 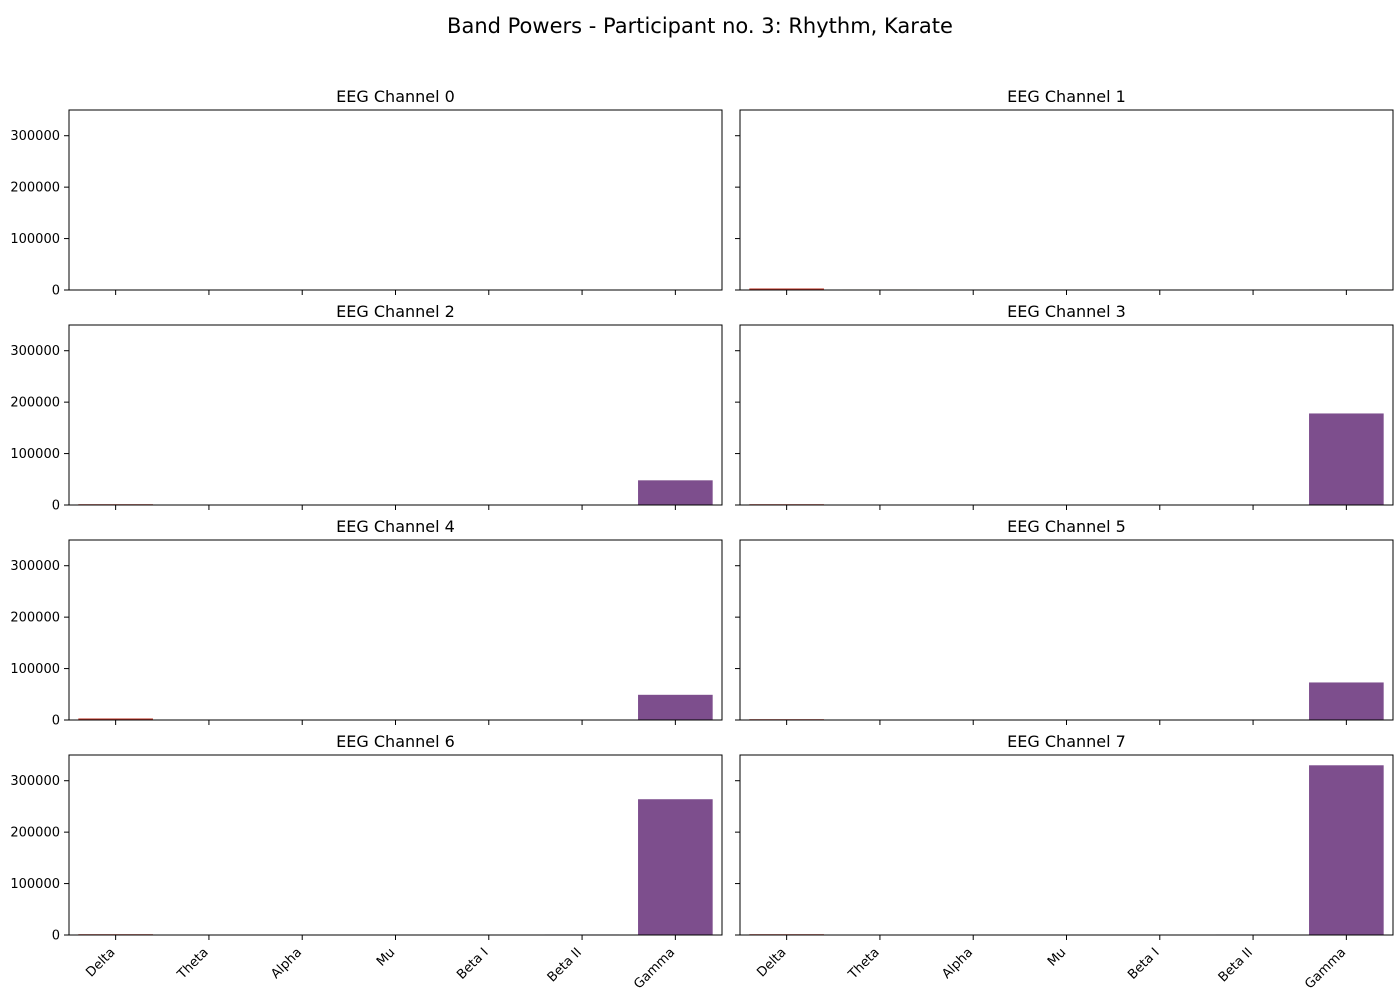 I want to click on subplot-title: EEG Channel 0, so click(x=395, y=96).